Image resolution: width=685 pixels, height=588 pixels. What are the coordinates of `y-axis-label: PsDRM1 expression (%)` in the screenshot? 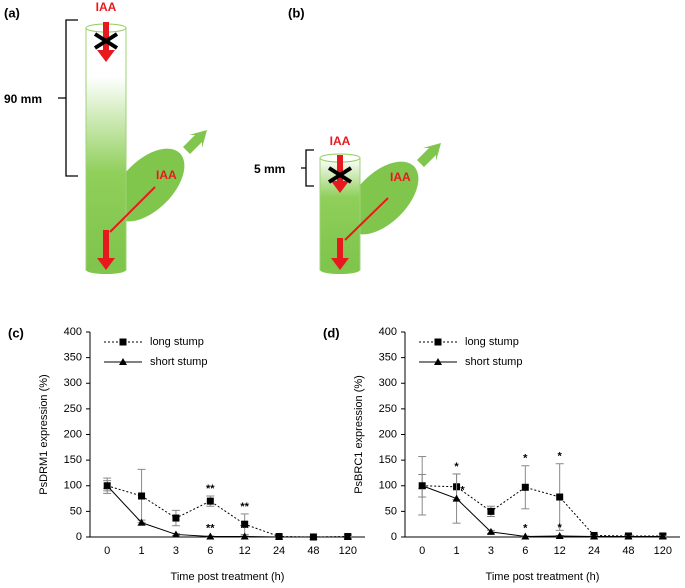 It's located at (44, 434).